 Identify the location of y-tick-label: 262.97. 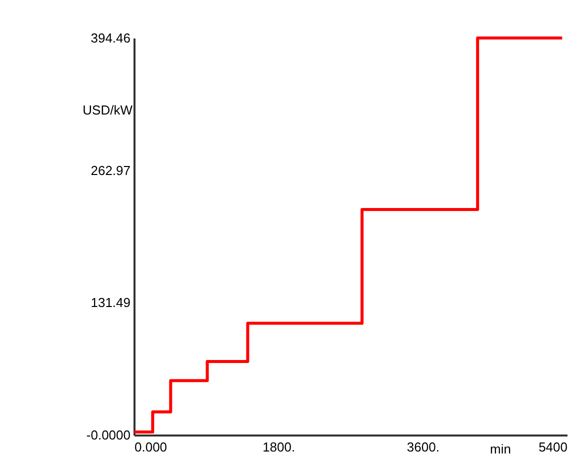
(110, 170).